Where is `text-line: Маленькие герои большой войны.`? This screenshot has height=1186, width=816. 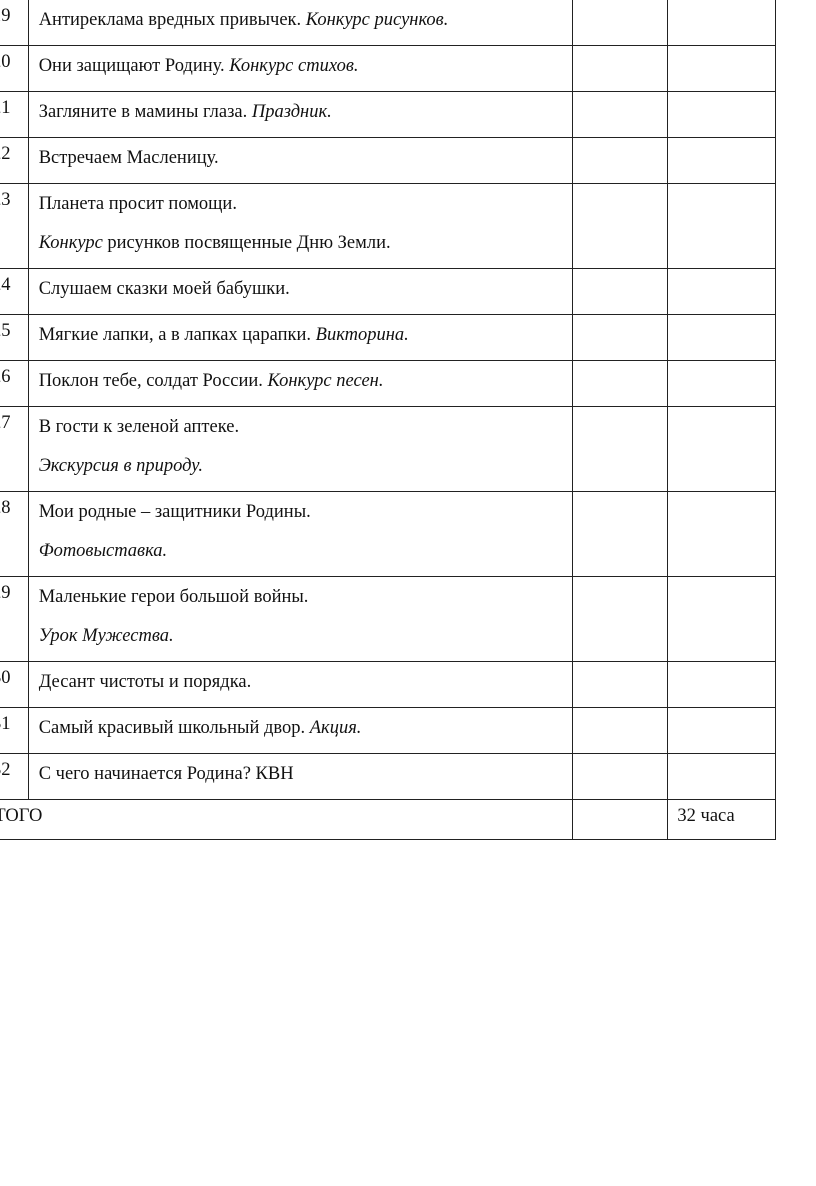
text-line: Маленькие герои большой войны. is located at coordinates (305, 602).